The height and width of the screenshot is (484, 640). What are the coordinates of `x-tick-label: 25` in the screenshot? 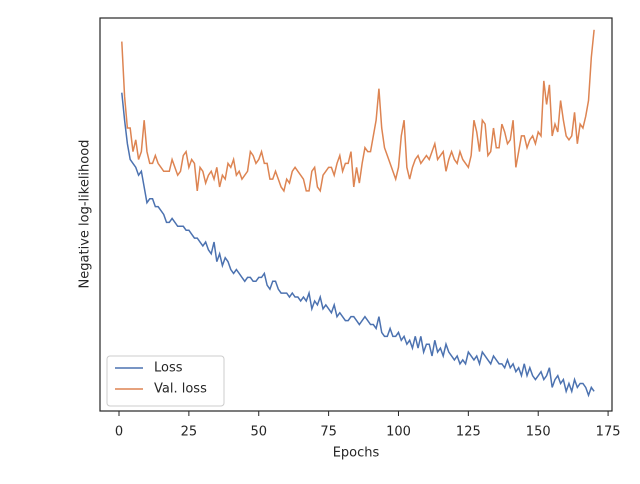 It's located at (189, 432).